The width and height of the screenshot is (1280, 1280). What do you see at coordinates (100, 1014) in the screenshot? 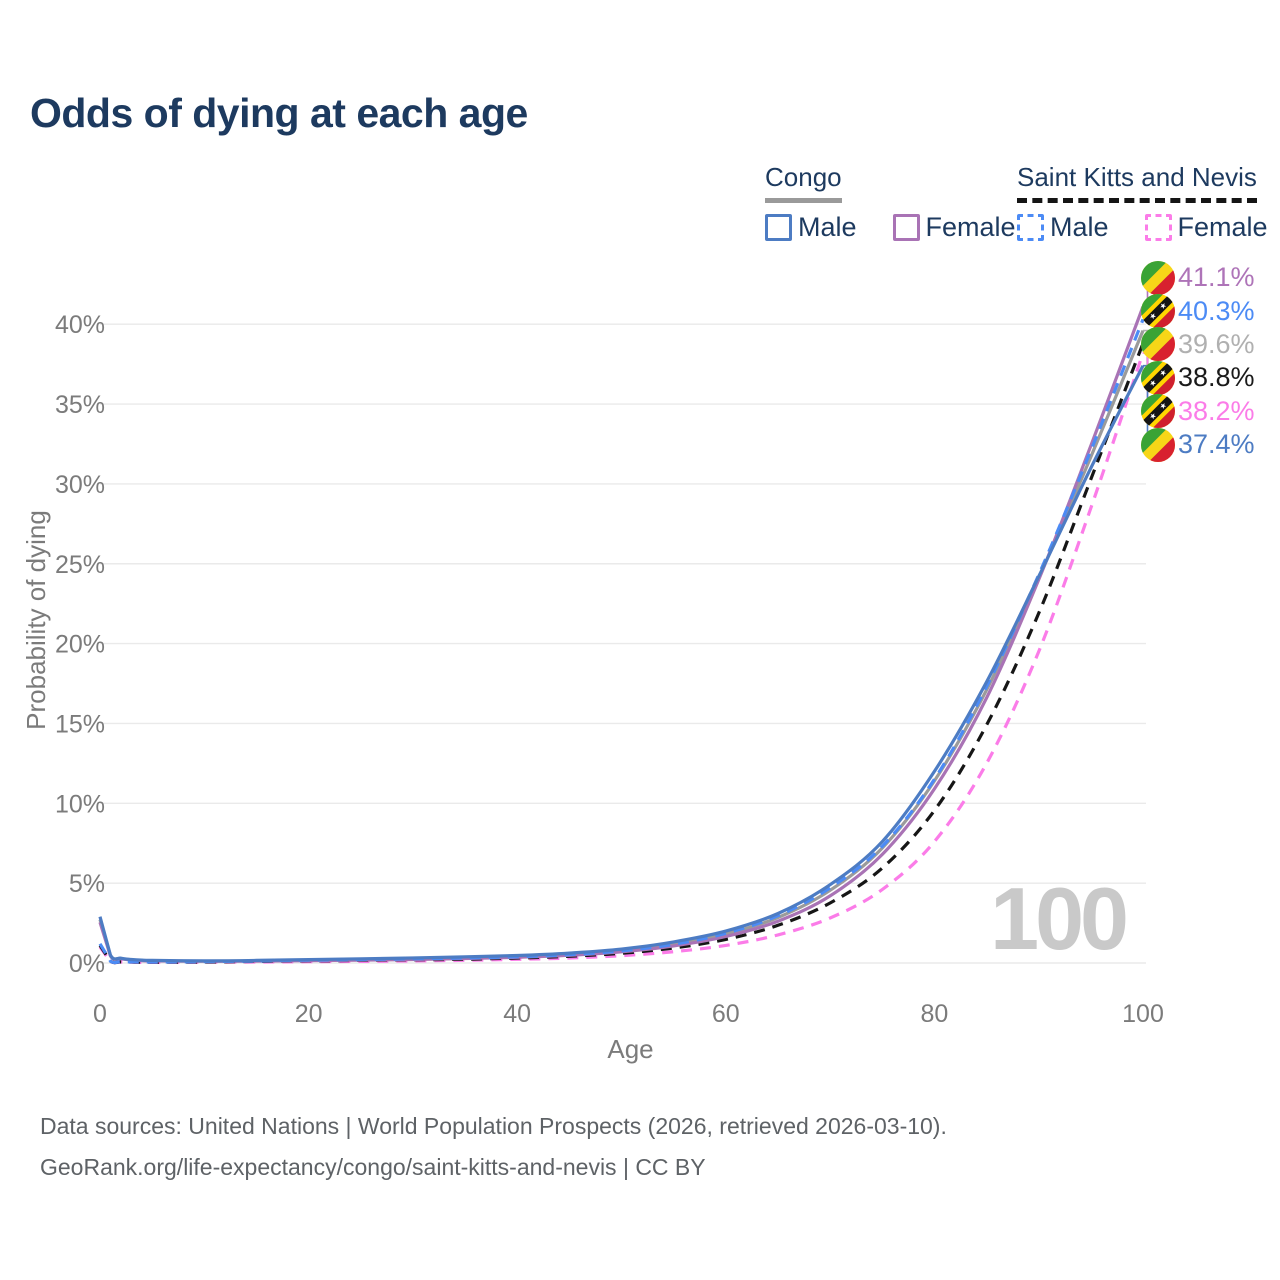
I see `x-tick-label: 0` at bounding box center [100, 1014].